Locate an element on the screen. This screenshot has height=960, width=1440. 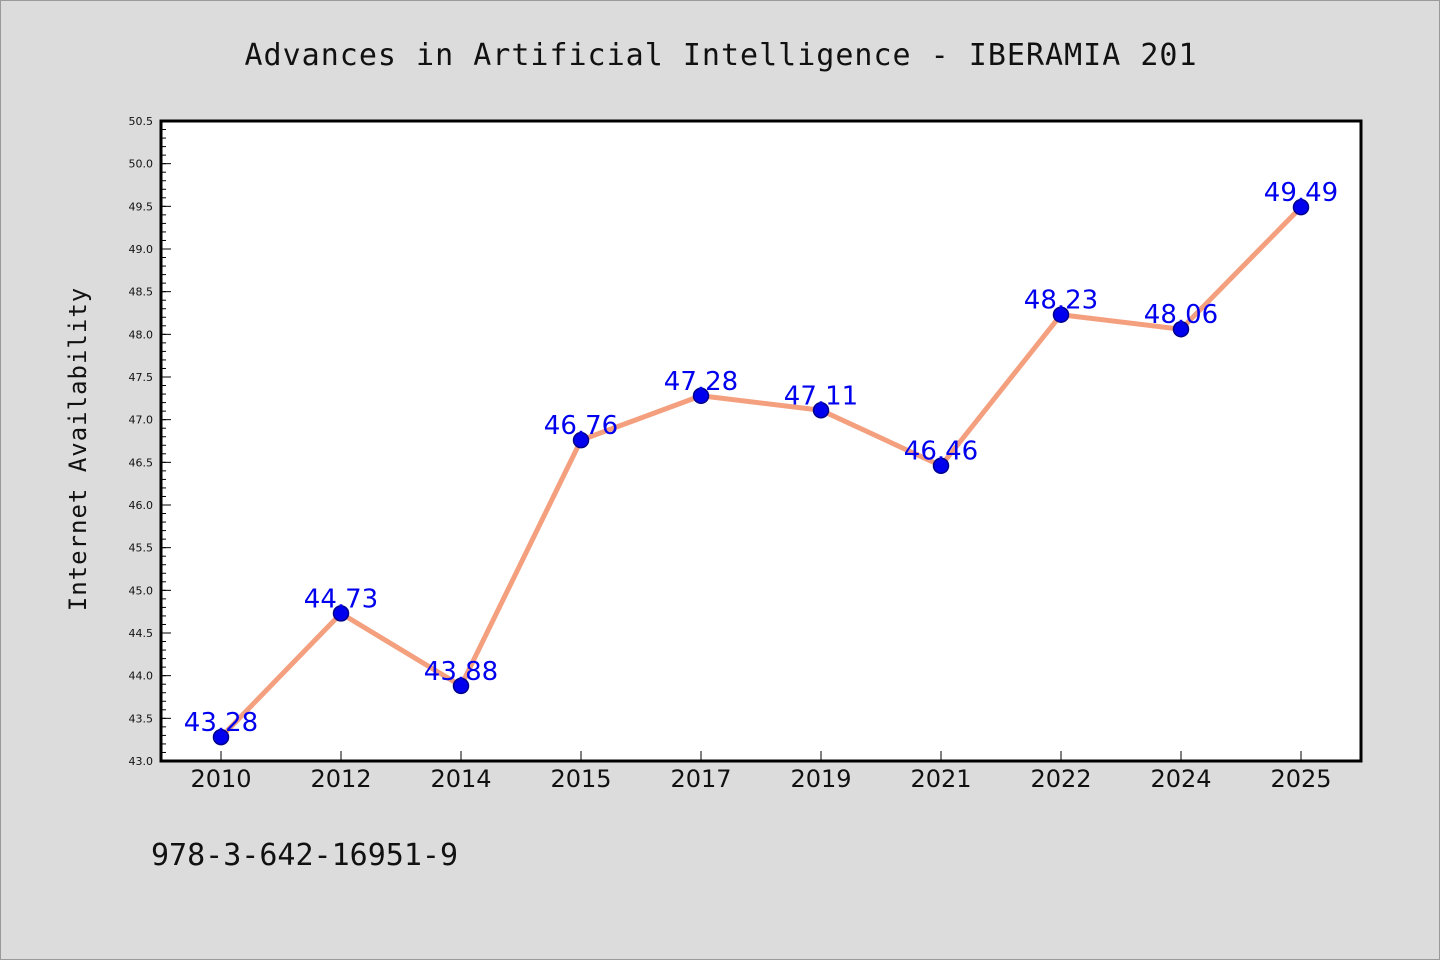
y-tick-label: 44.0 is located at coordinates (141, 676).